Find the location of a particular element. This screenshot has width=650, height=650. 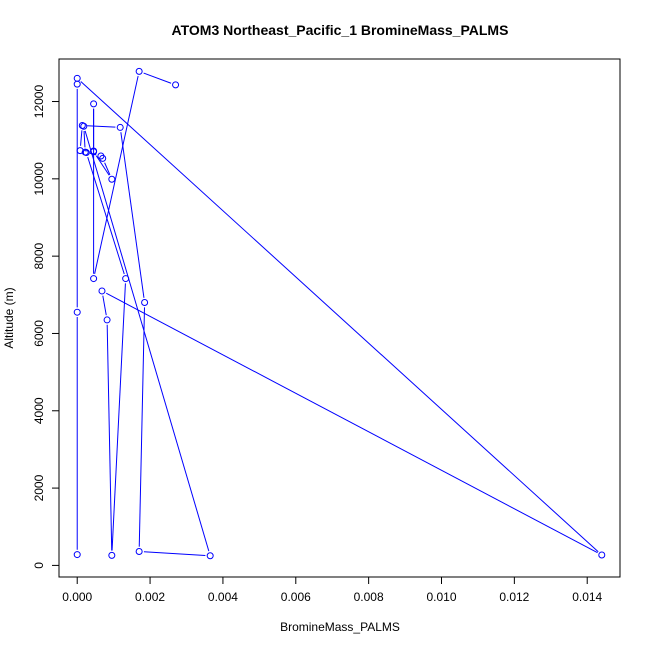

y-axis: 0 2000 4000 6000 8000 10000 12000 is located at coordinates (46, 327).